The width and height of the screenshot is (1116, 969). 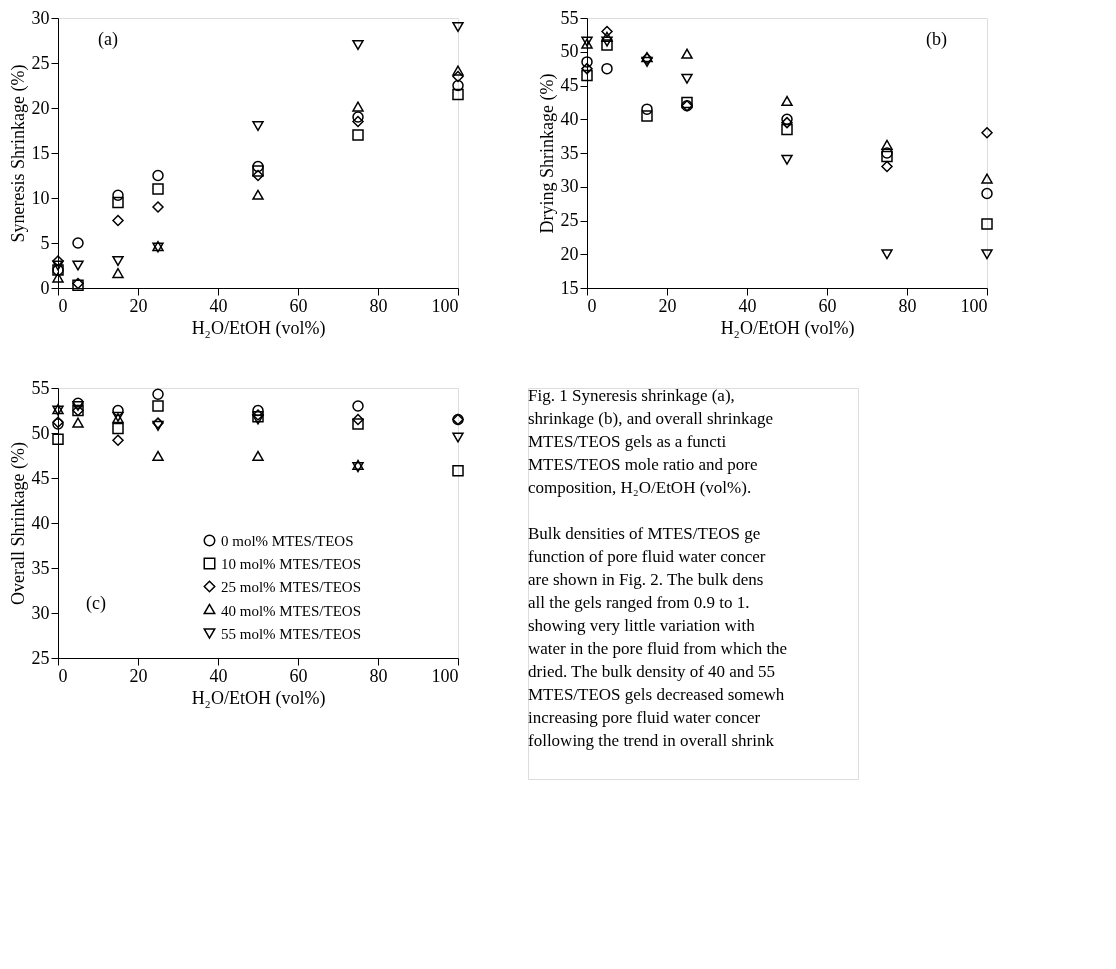 I want to click on y-axis-title: Overall Shrinkage (%), so click(x=18, y=523).